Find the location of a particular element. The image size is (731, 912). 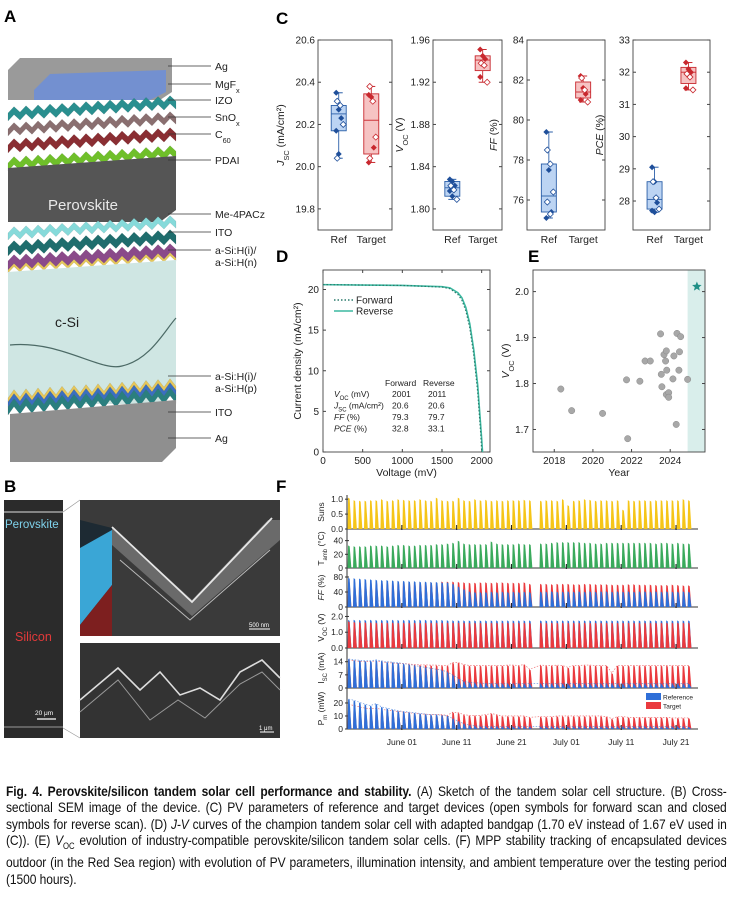

stability-subpanel-5: 0 7 14 is located at coordinates (516, 670).